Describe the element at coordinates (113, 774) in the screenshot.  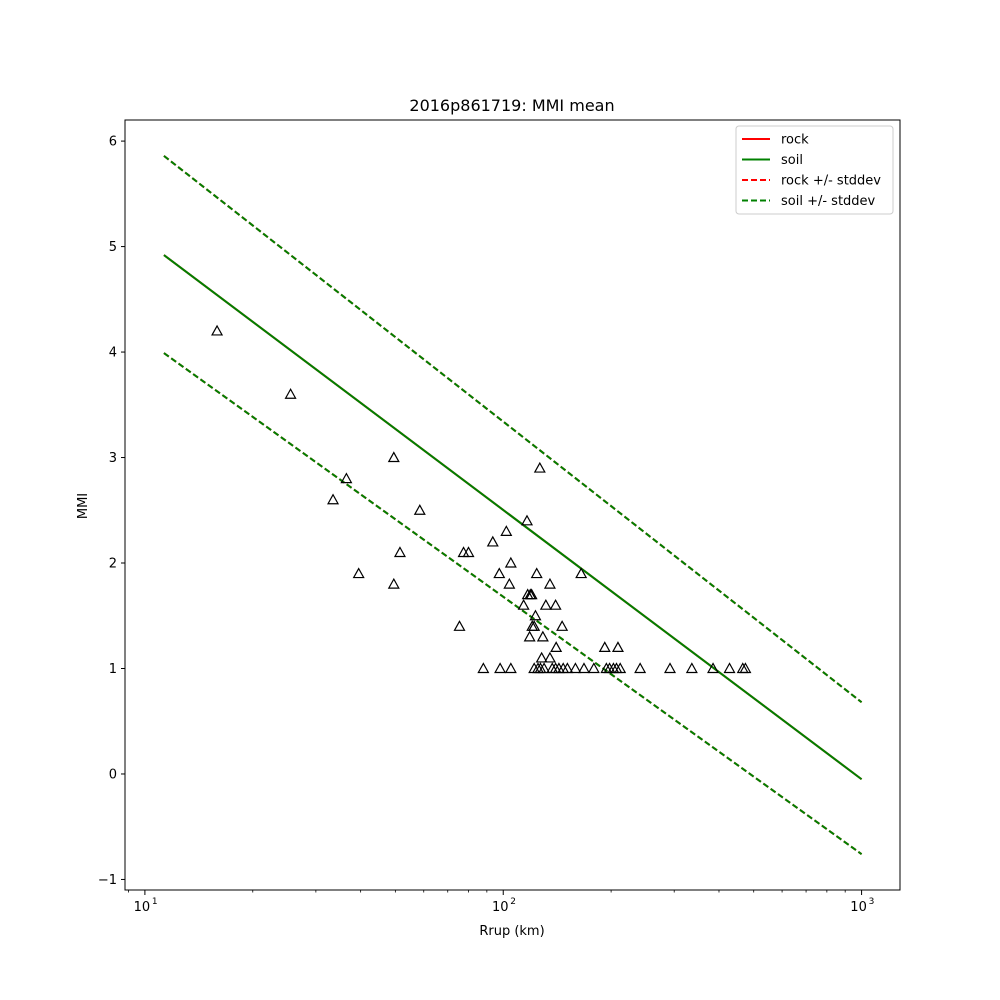
I see `y-tick-label: 0` at that location.